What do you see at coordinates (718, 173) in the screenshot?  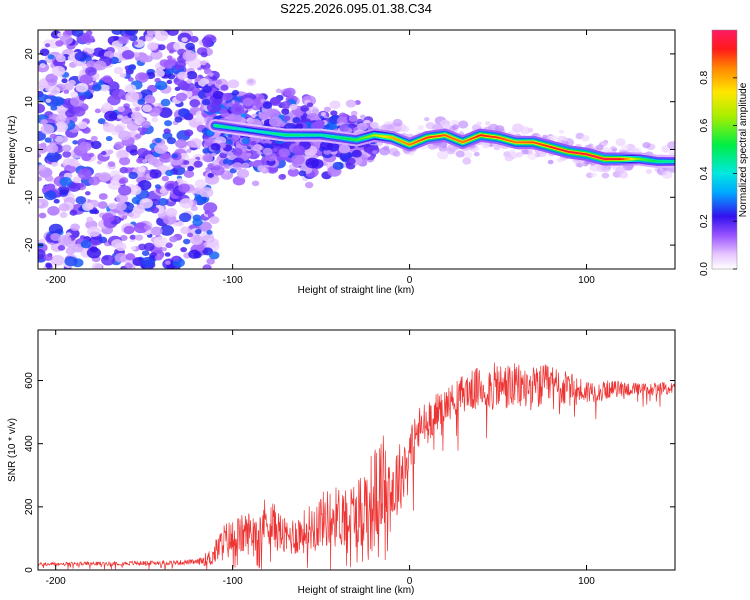 I see `colorbar-ticks: 0.0 0.2 0.4 0.6 0.8` at bounding box center [718, 173].